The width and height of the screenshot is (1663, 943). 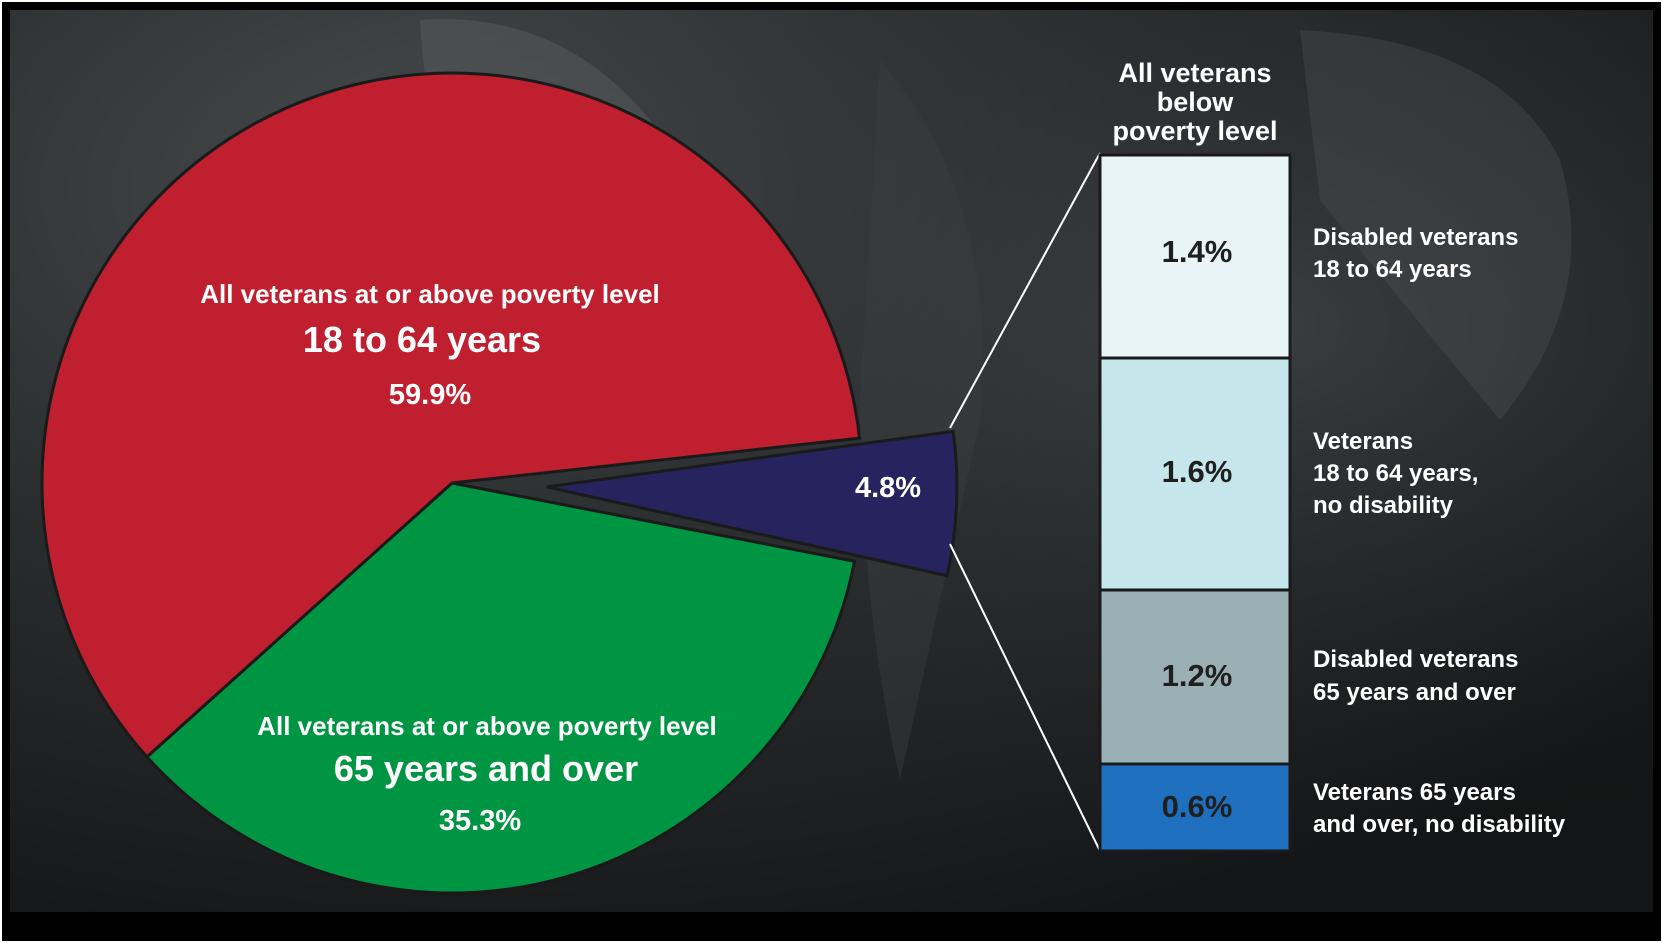 I want to click on slice-label-pct-65-over: 35.3%, so click(x=480, y=821).